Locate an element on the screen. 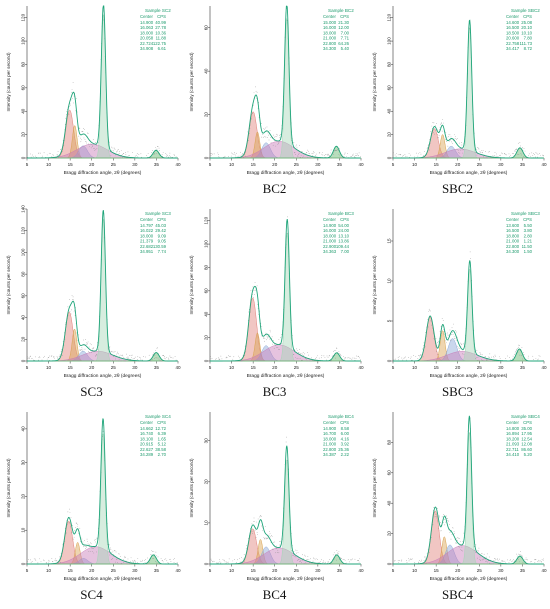  x-tick-label: 20 is located at coordinates (92, 570).